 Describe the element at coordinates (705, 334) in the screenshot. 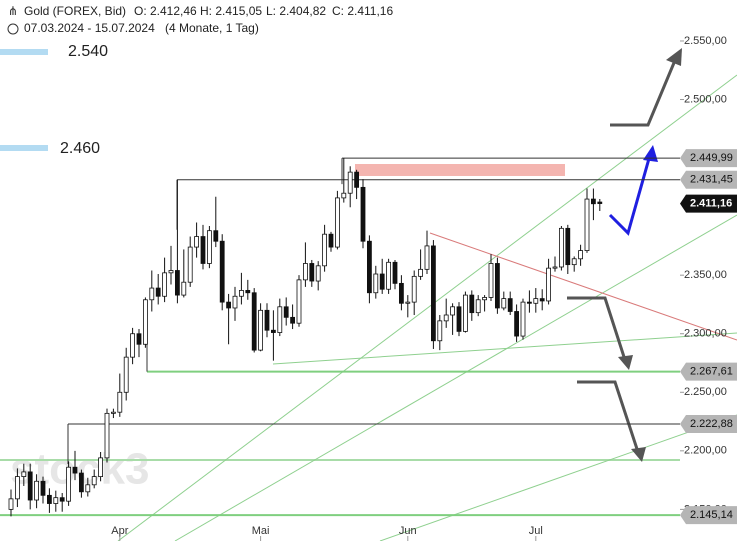

I see `y-tick-label: 2.300,00` at that location.